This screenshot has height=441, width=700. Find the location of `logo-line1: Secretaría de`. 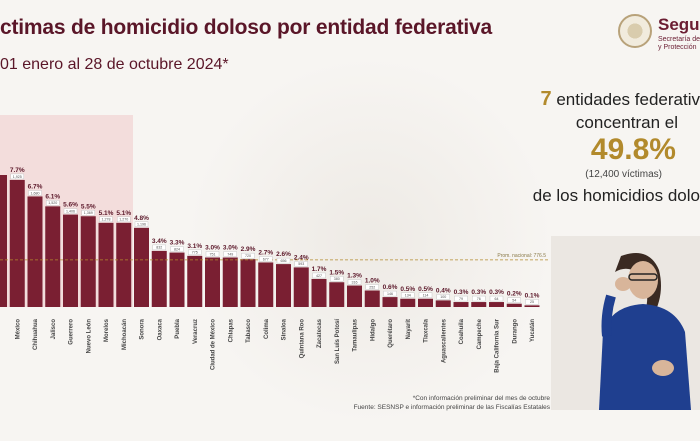

logo-line1: Secretaría de is located at coordinates (679, 39).